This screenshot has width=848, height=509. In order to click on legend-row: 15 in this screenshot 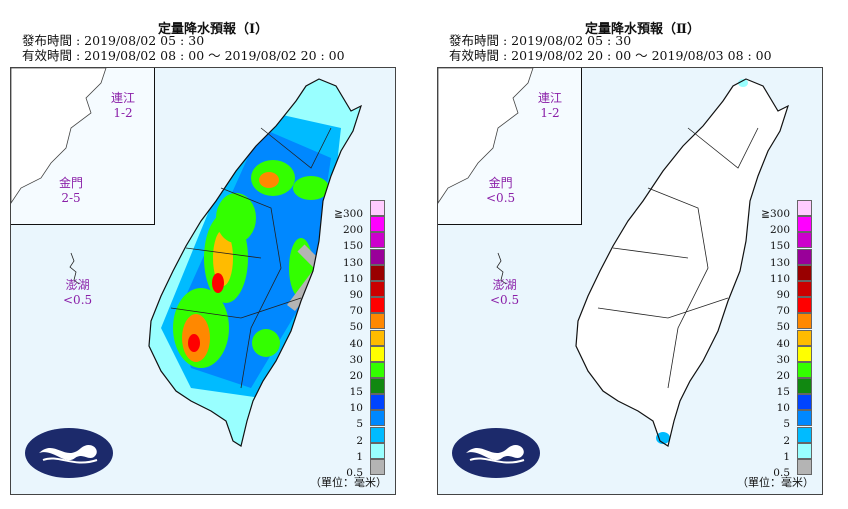, I will do `click(355, 388)`.